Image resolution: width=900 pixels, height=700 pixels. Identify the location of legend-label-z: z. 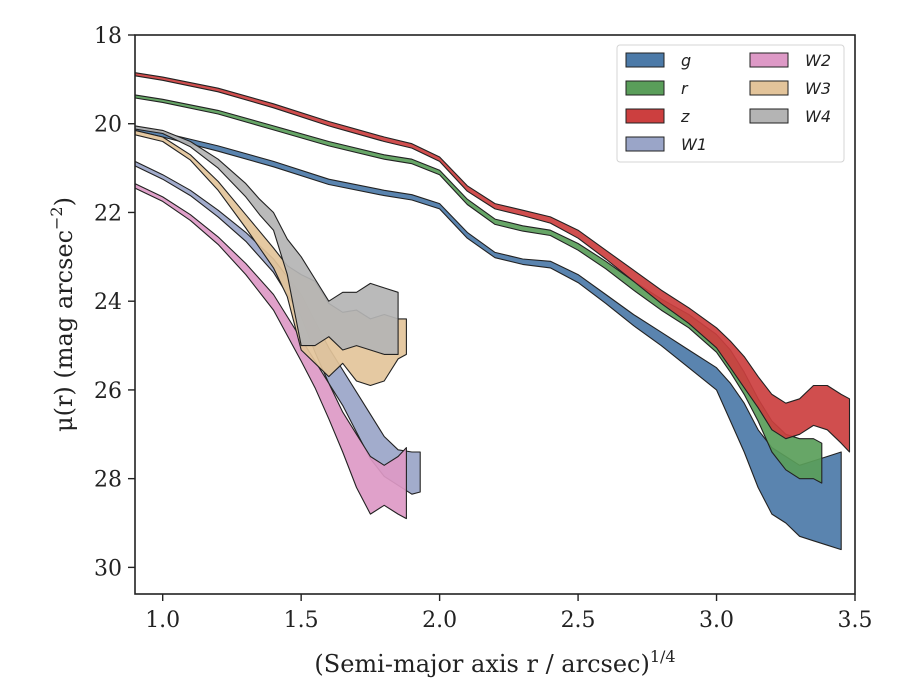
(685, 116).